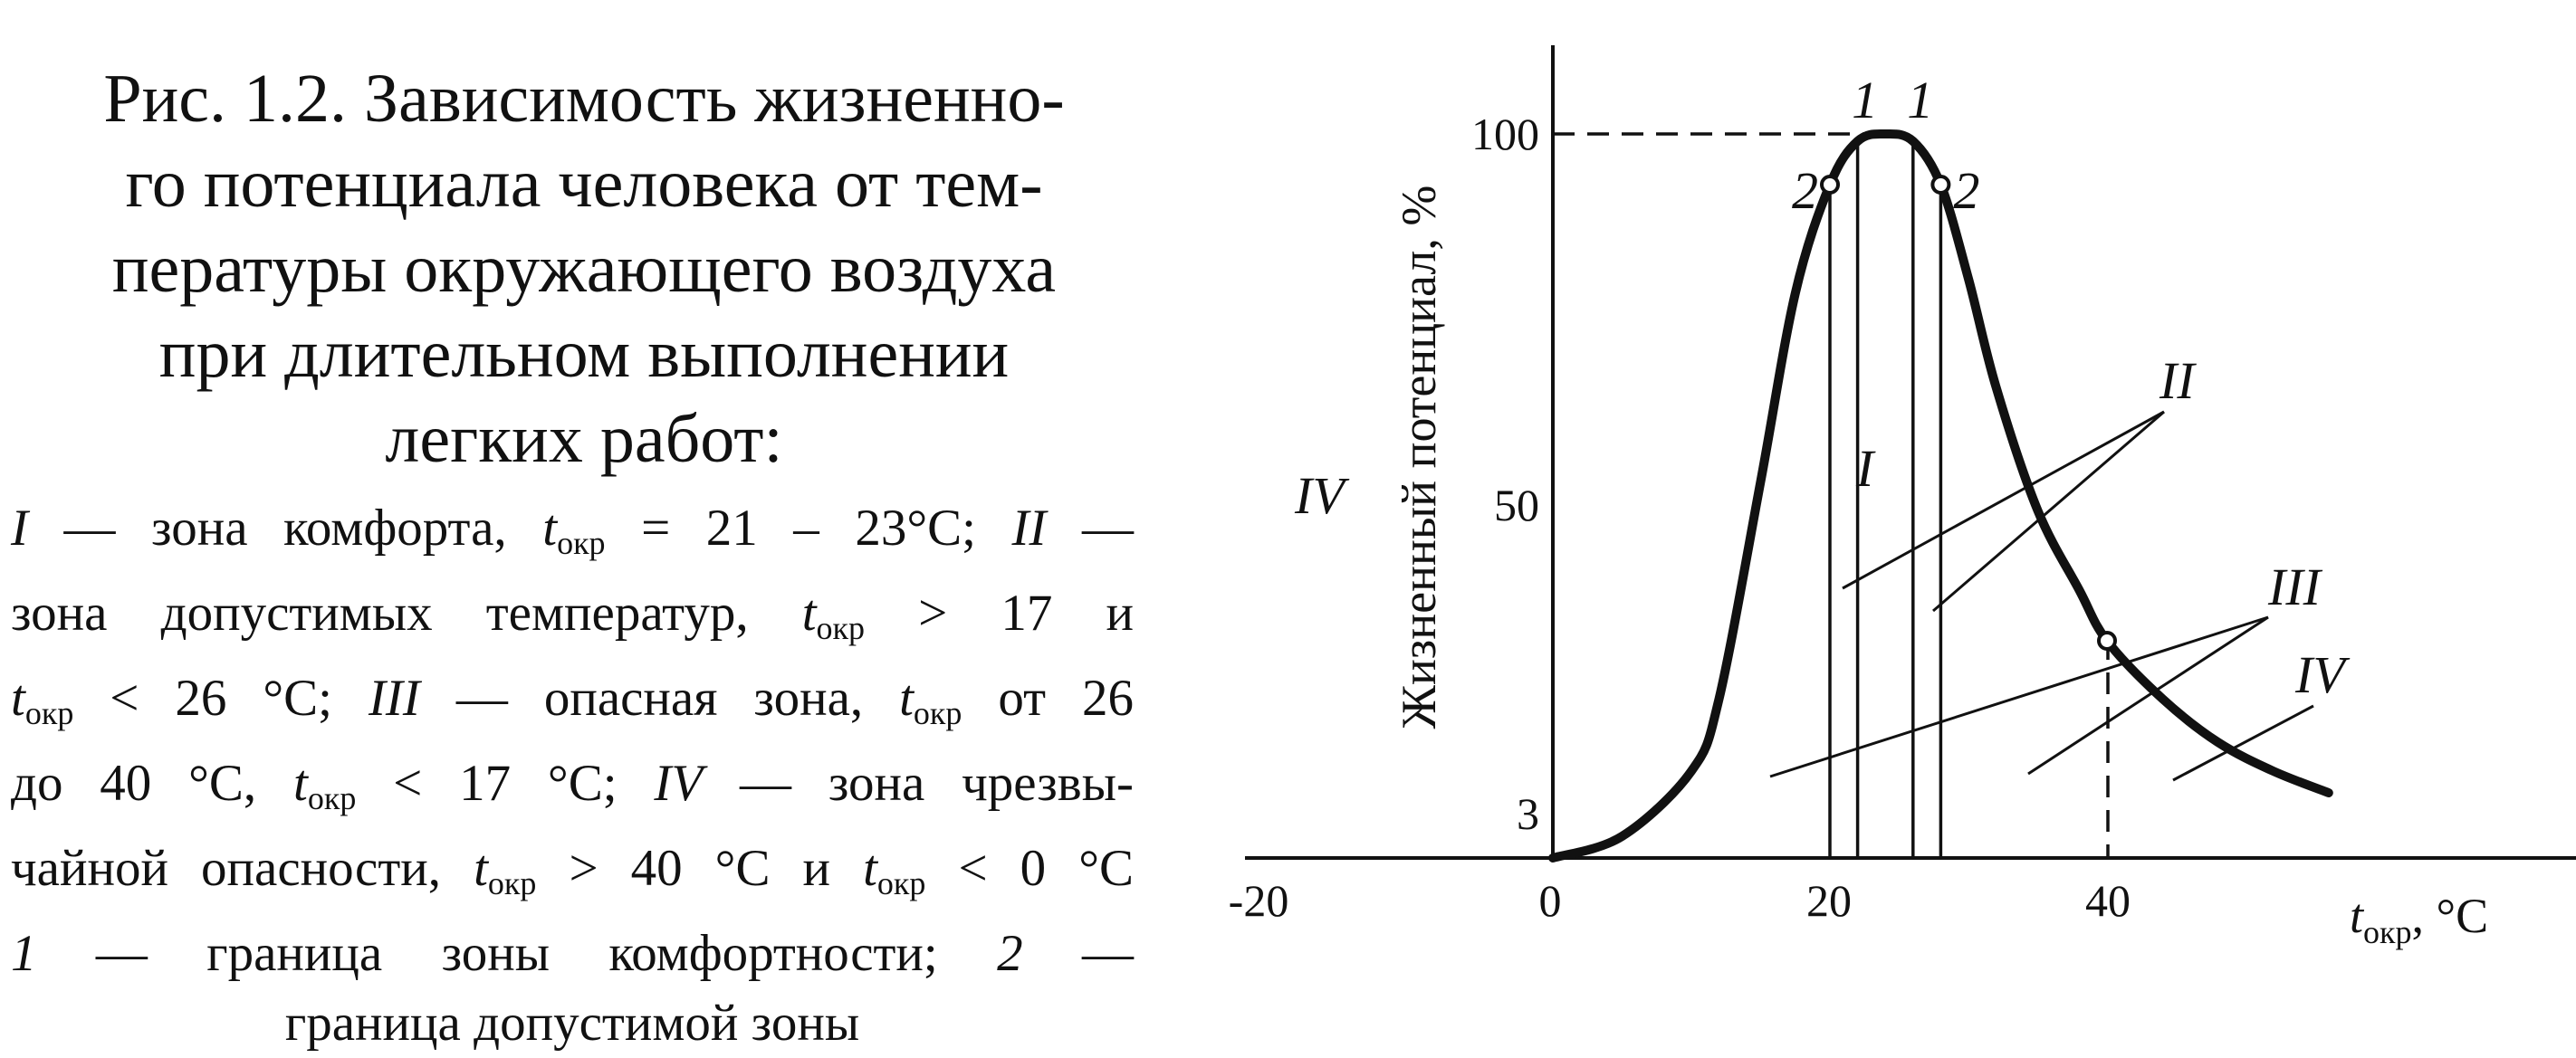 The height and width of the screenshot is (1058, 2576). Describe the element at coordinates (2387, 932) in the screenshot. I see `x-axis-subscript: окр` at that location.